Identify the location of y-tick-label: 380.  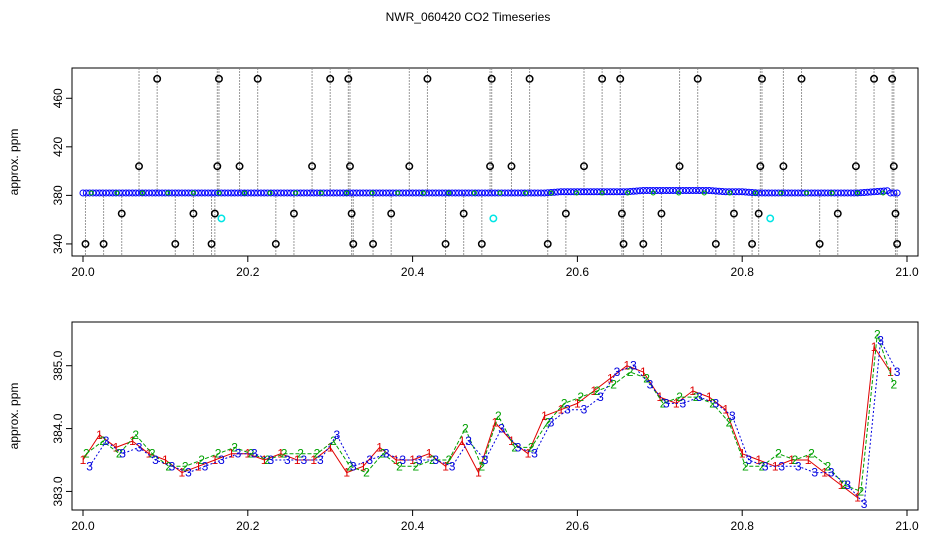
(58, 195).